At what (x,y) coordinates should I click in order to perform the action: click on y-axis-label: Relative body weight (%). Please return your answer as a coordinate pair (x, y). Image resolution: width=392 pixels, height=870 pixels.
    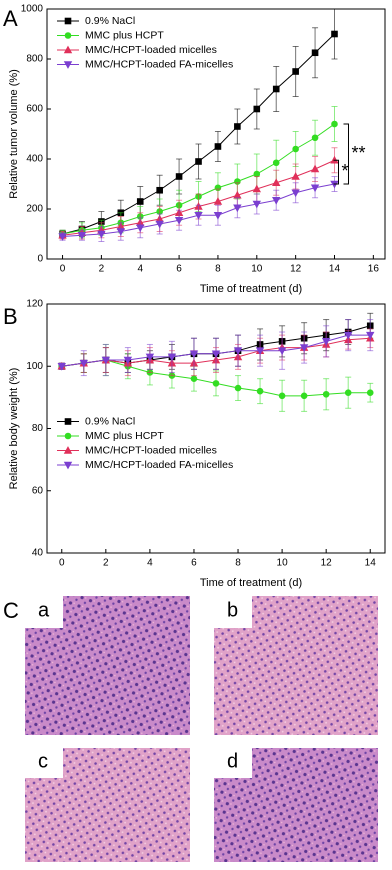
    Looking at the image, I should click on (14, 429).